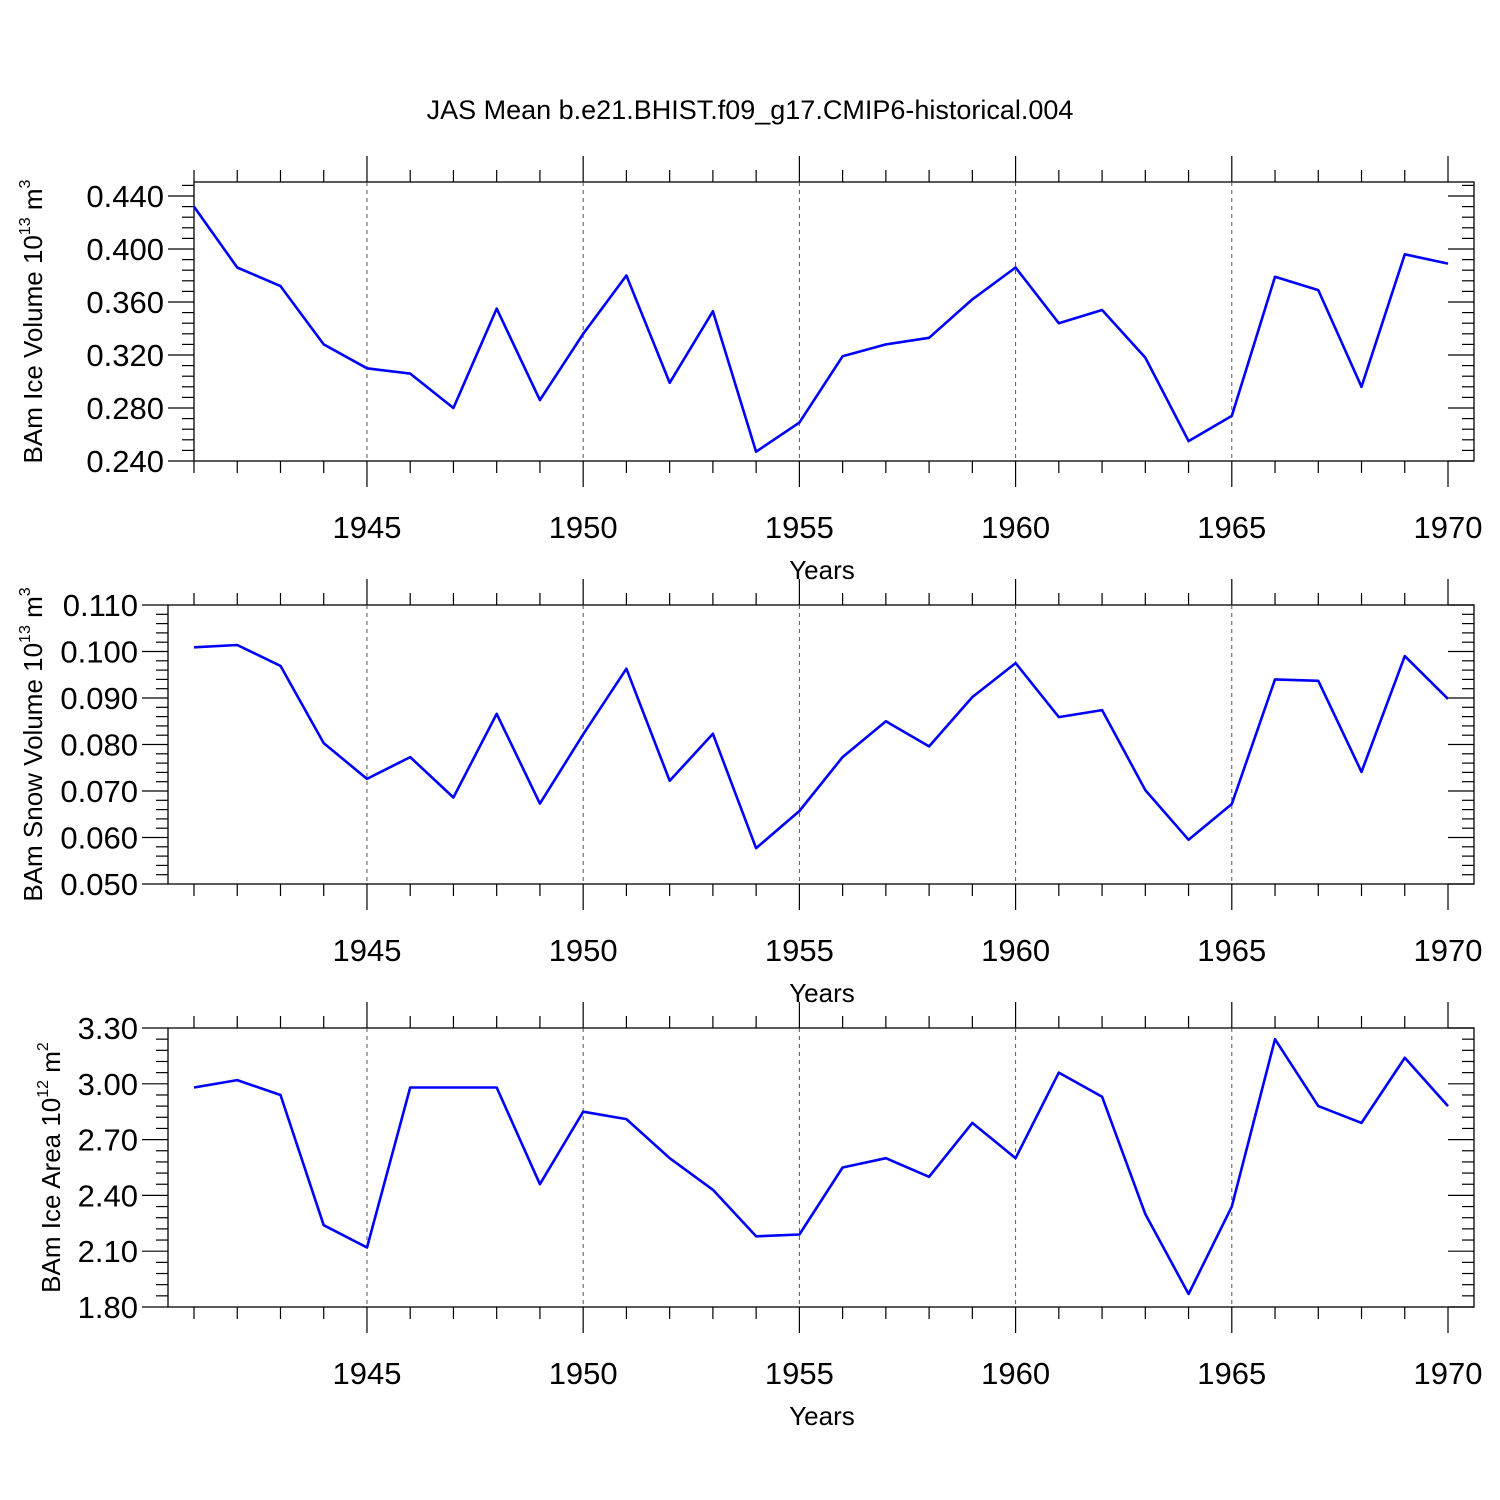 This screenshot has width=1500, height=1500. I want to click on y-tick-label: 3.00, so click(108, 1084).